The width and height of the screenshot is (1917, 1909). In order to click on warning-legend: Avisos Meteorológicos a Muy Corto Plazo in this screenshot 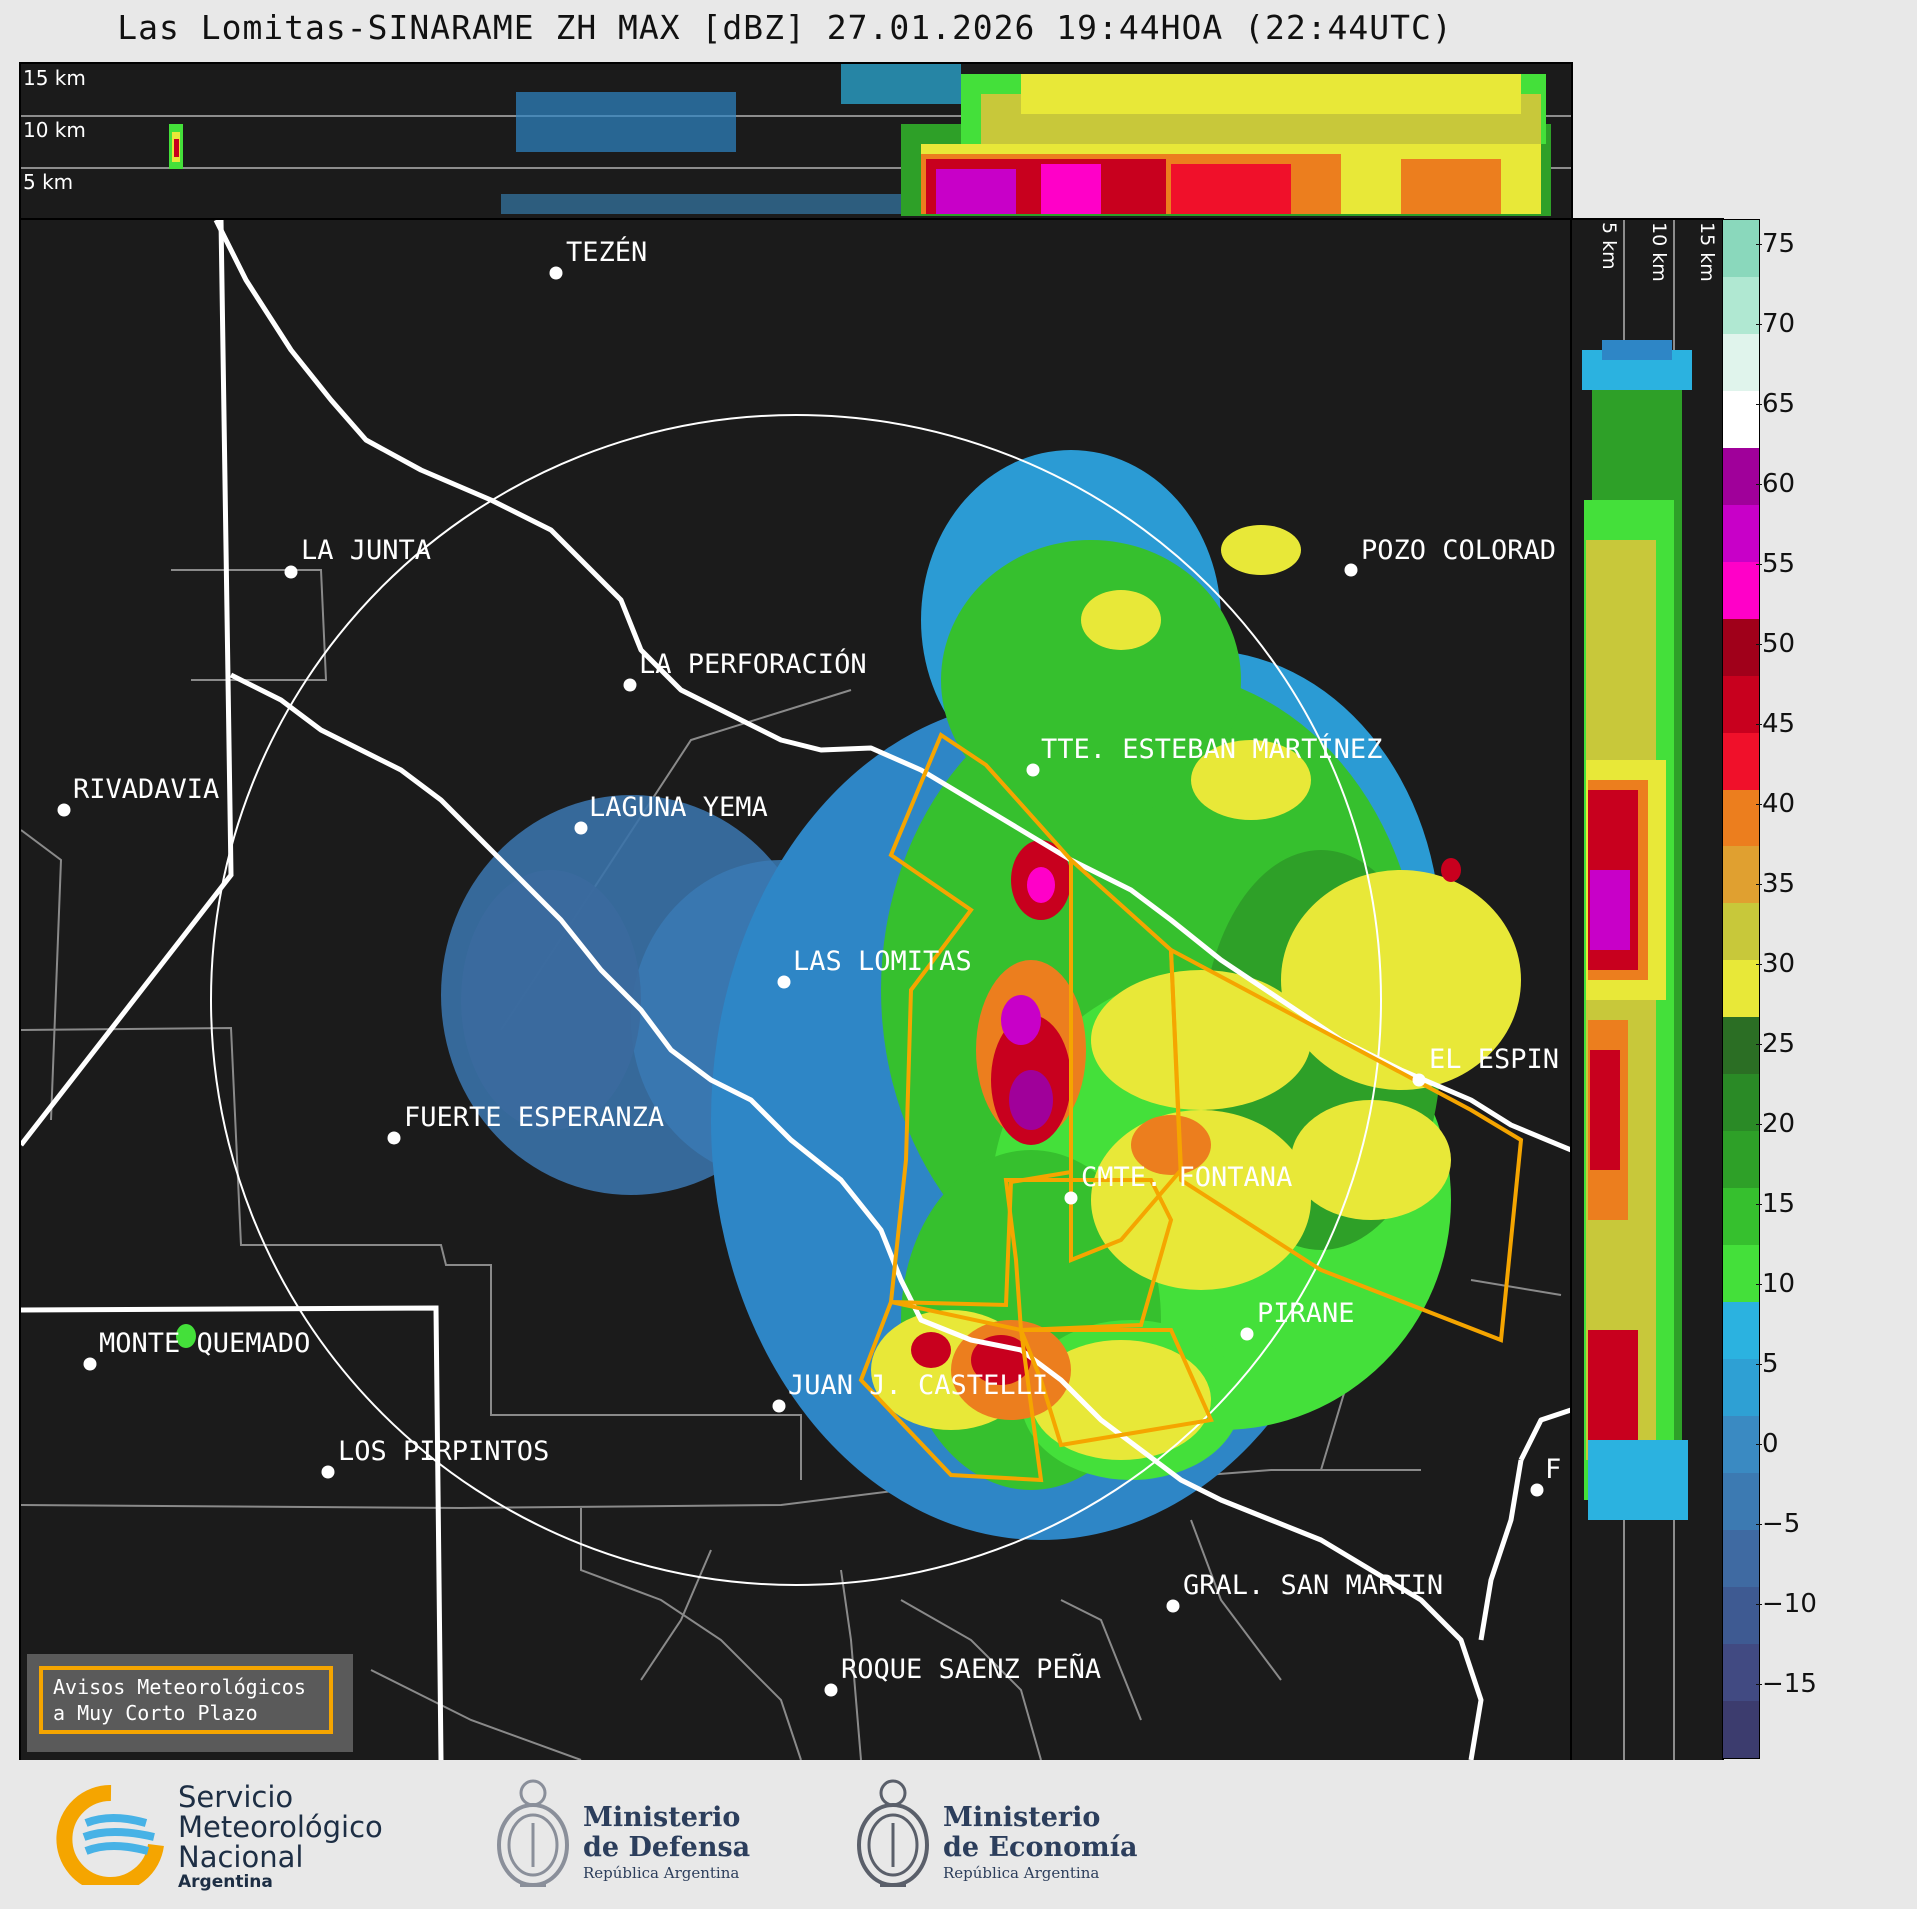, I will do `click(190, 1703)`.